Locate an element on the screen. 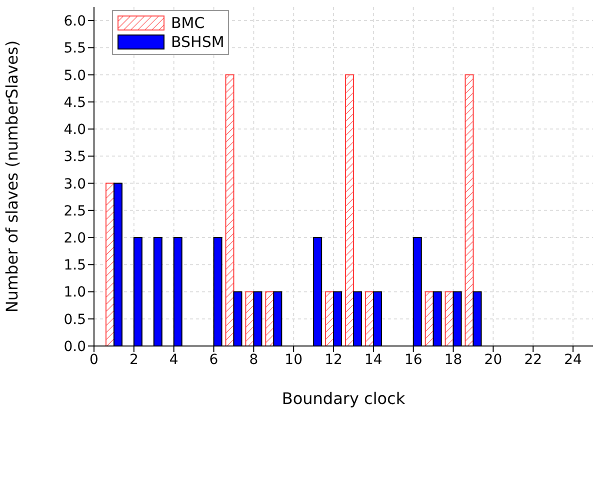 This screenshot has height=479, width=597. y-tick-label: 6.0 is located at coordinates (75, 22).